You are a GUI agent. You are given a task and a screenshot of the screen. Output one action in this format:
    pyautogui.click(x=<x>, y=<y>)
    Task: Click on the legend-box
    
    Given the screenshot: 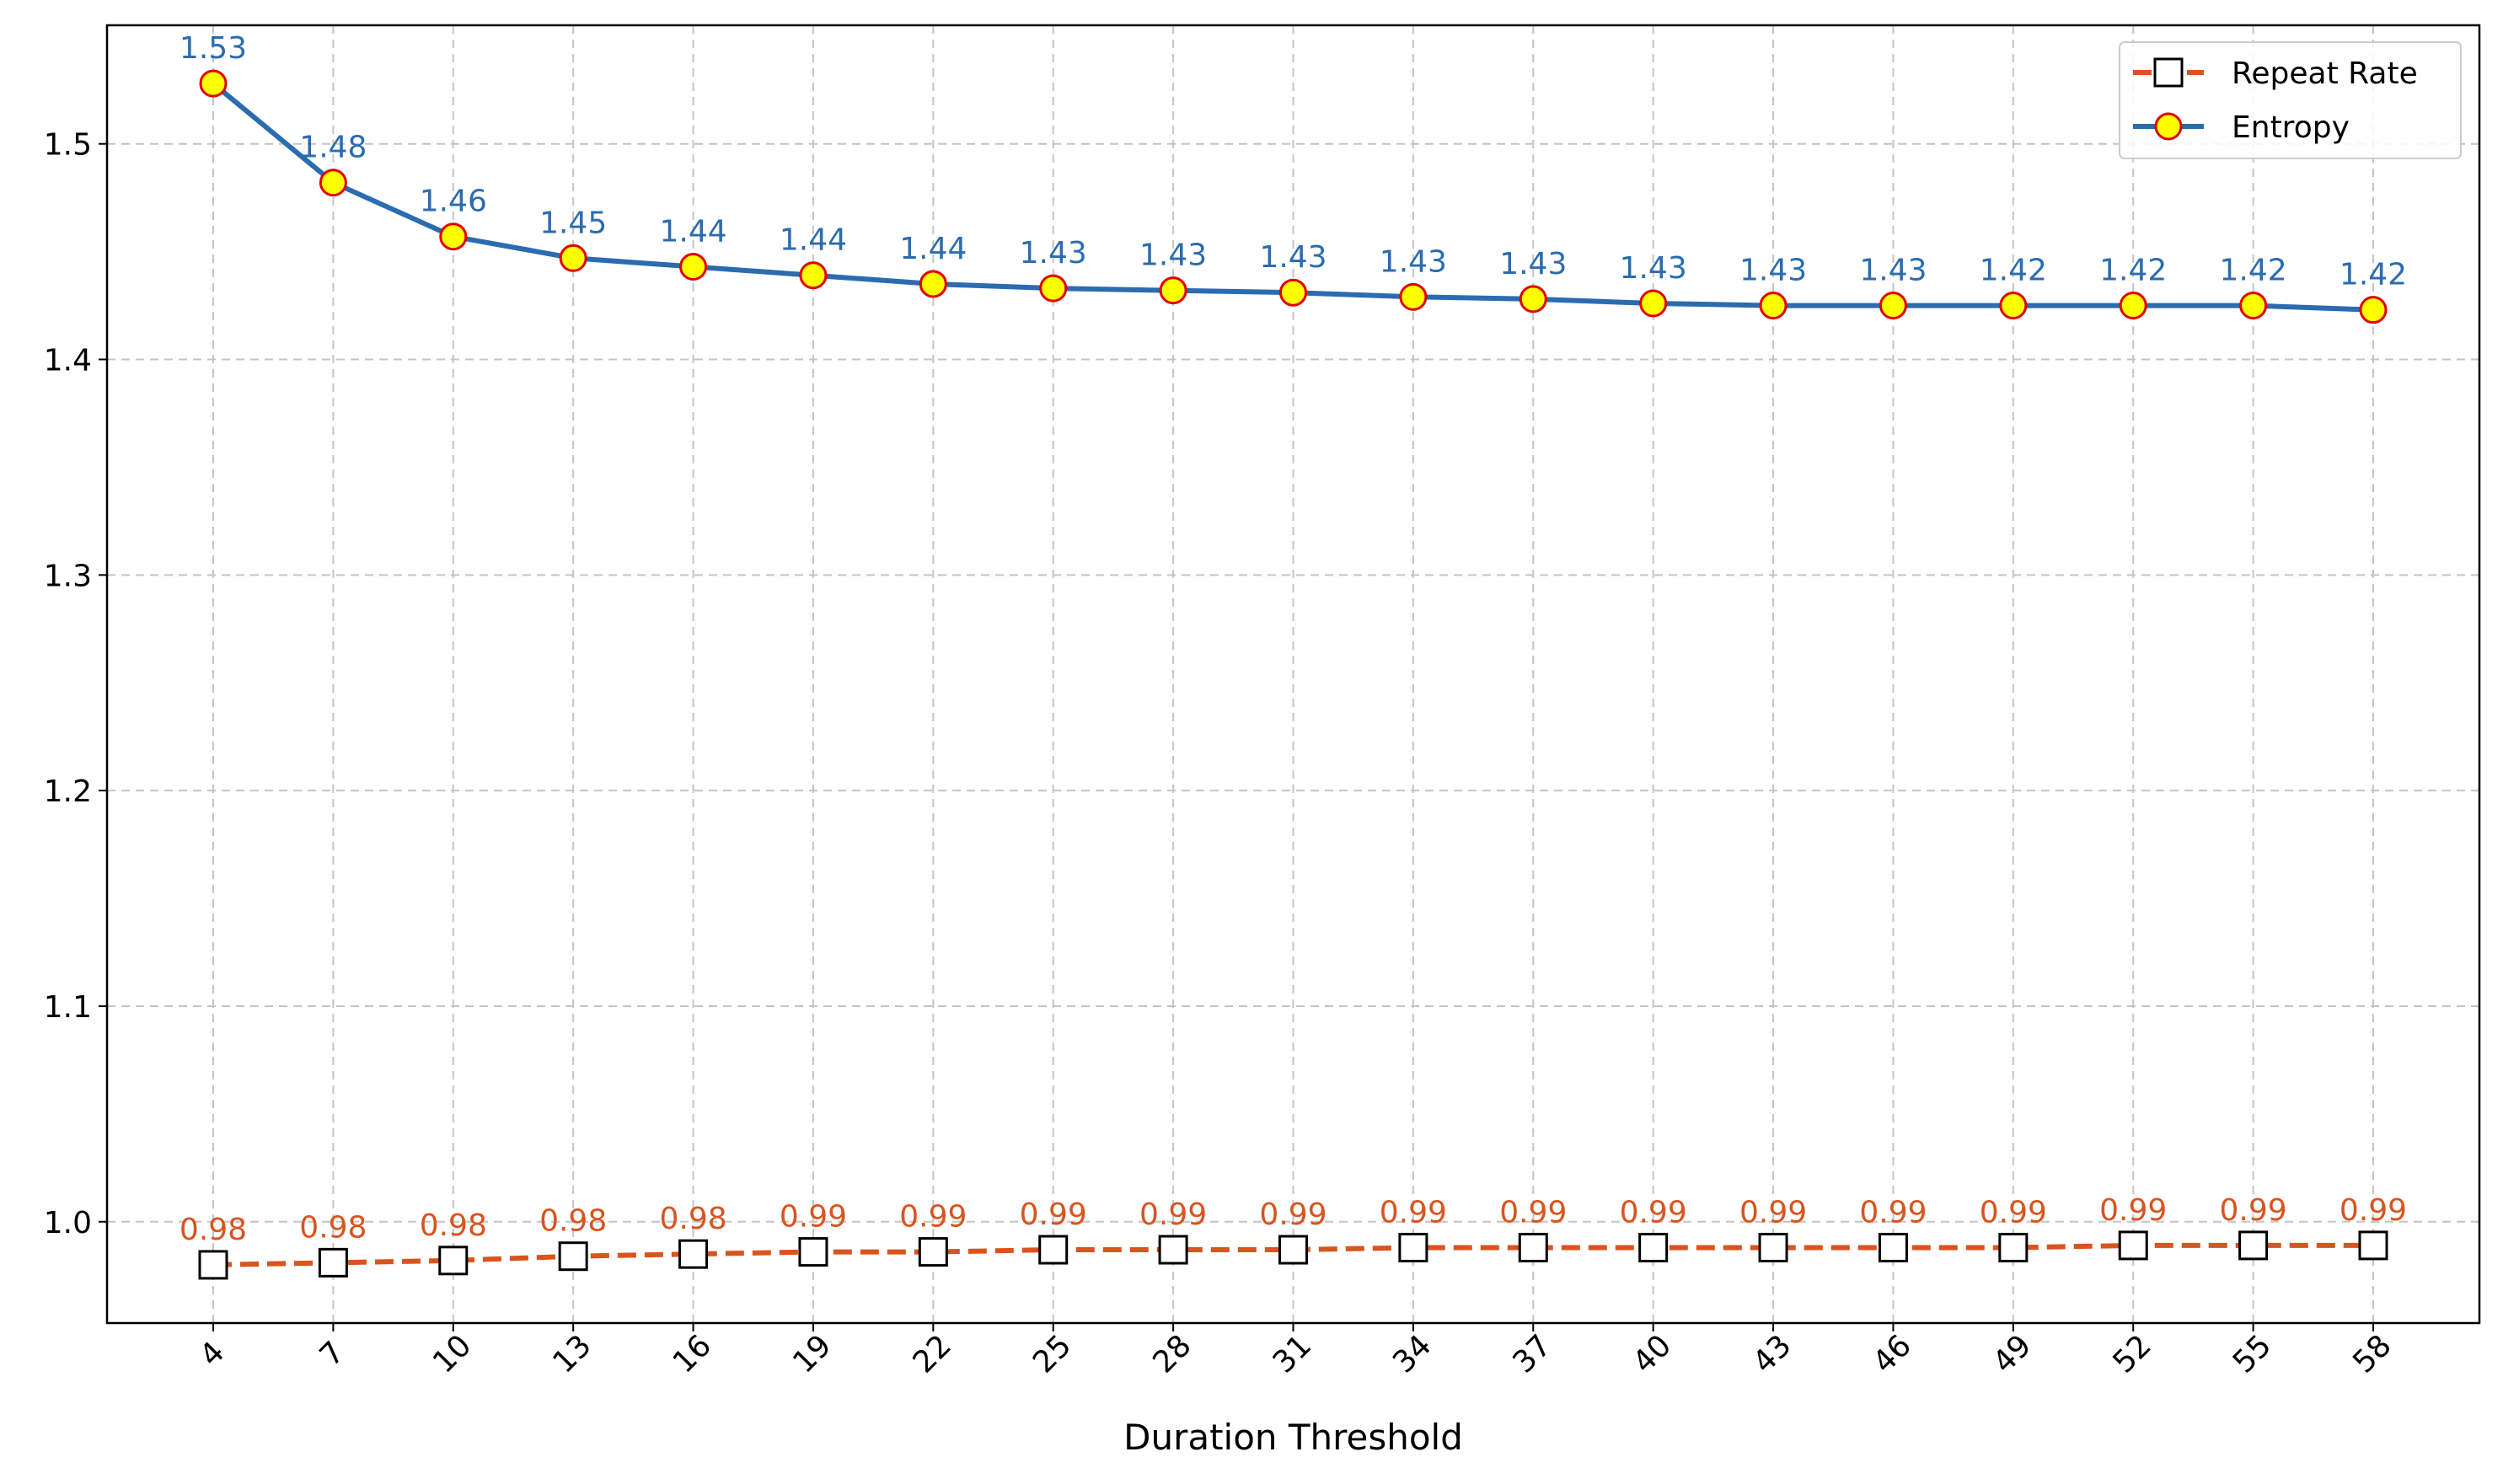 What is the action you would take?
    pyautogui.click(x=2290, y=100)
    